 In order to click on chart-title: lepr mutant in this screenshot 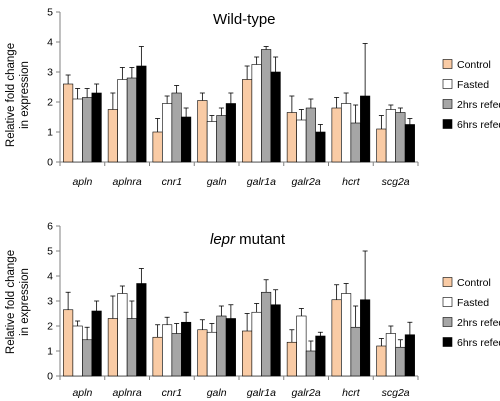, I will do `click(248, 239)`.